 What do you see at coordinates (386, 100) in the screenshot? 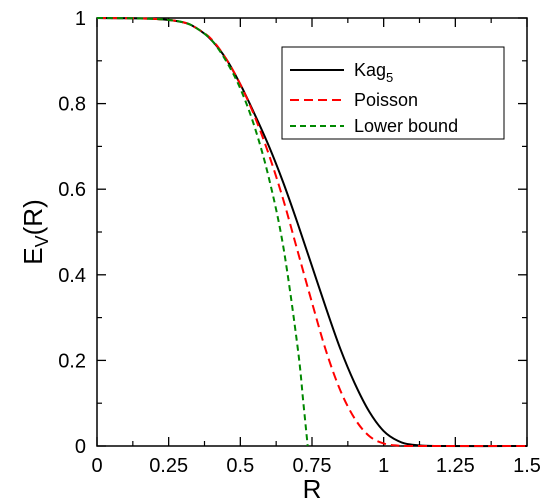
I see `legend-label-poisson: Poisson` at bounding box center [386, 100].